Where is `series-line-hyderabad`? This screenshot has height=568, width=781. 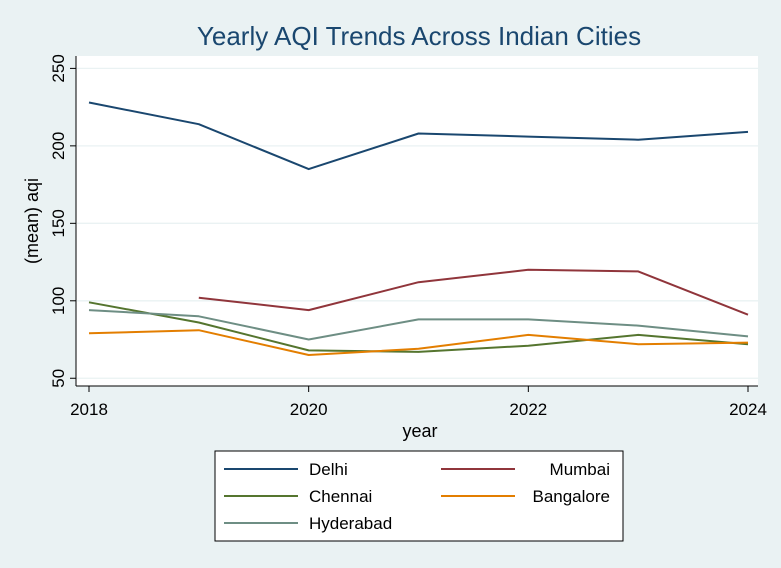
series-line-hyderabad is located at coordinates (418, 325).